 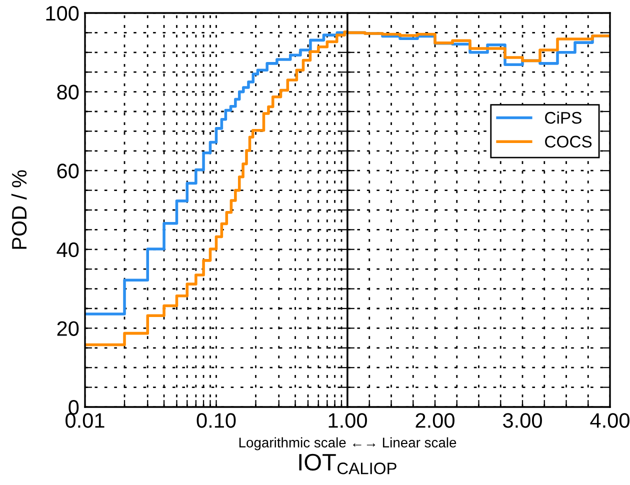 I want to click on y-tick-label: 40, so click(x=67, y=250).